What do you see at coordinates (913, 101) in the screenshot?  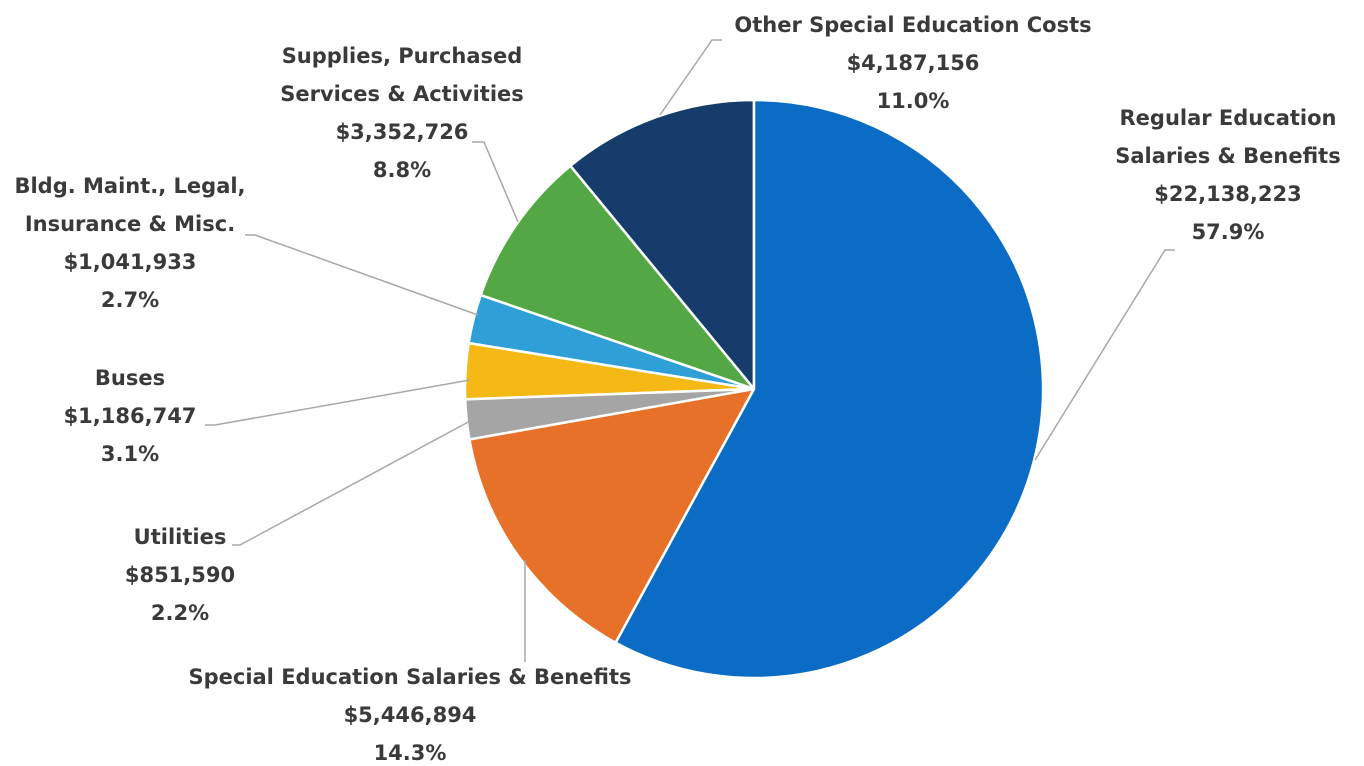 I see `percent-label: 11.0%` at bounding box center [913, 101].